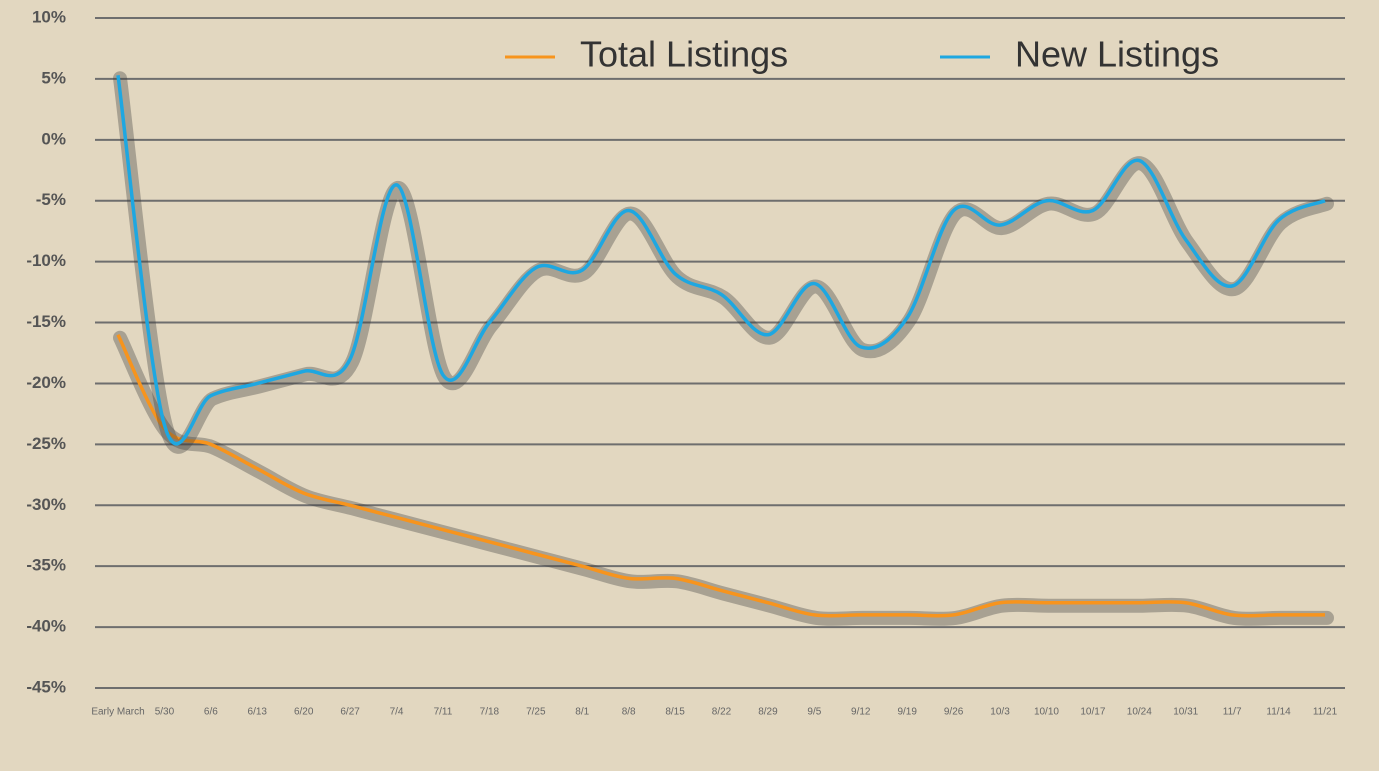  I want to click on y-tick-label: -10%, so click(46, 260).